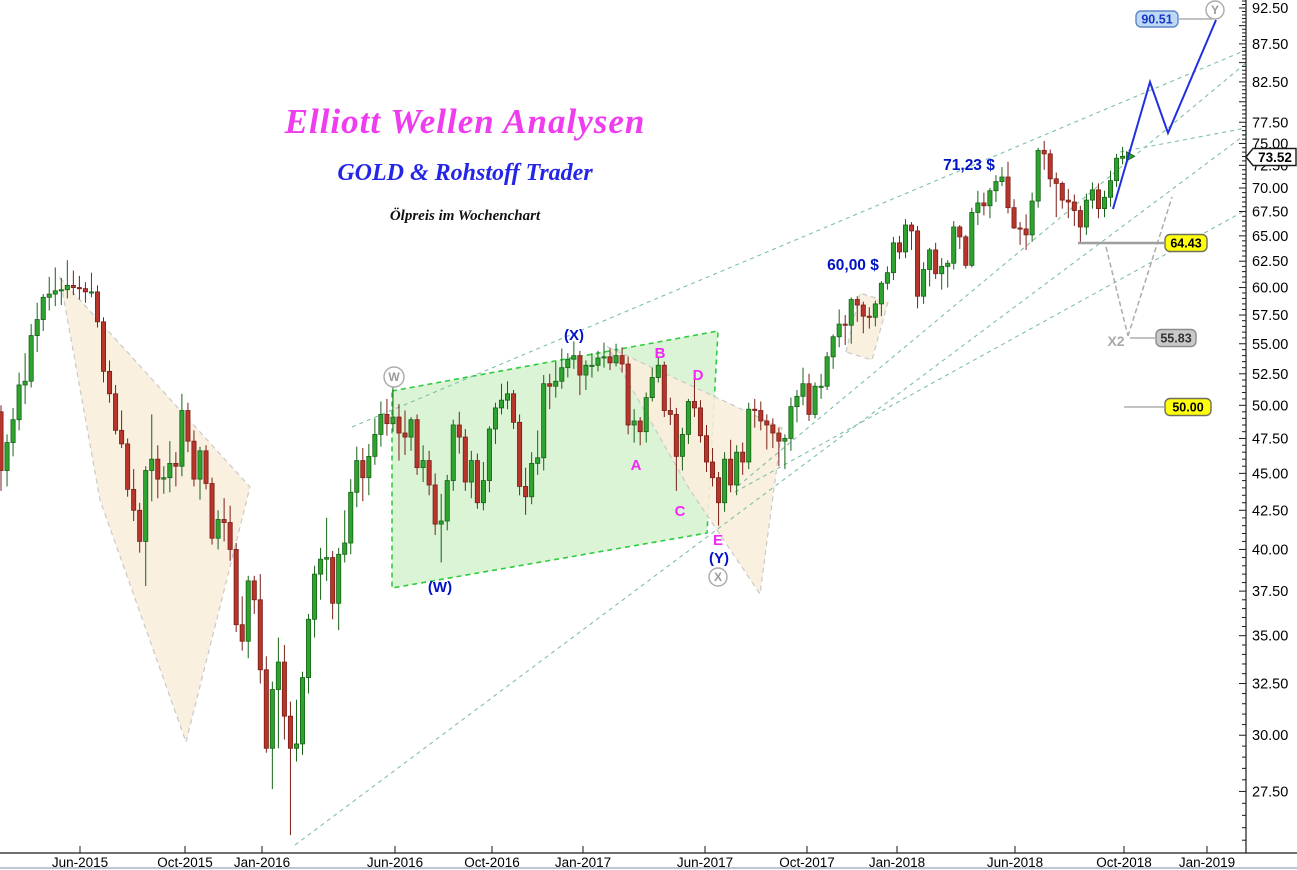 Image resolution: width=1297 pixels, height=870 pixels. What do you see at coordinates (1157, 19) in the screenshot?
I see `price-tag-box` at bounding box center [1157, 19].